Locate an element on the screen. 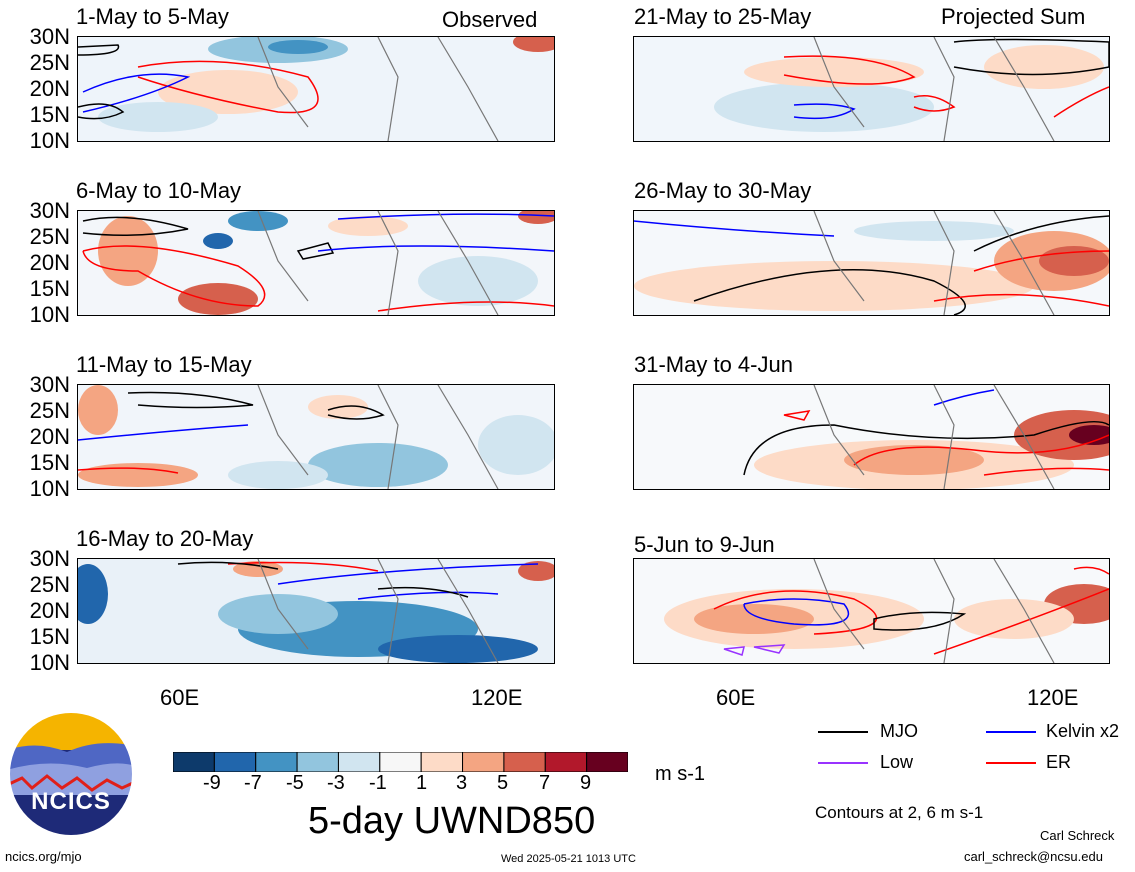  legend-label-kelvin: Kelvin x2 is located at coordinates (1083, 731).